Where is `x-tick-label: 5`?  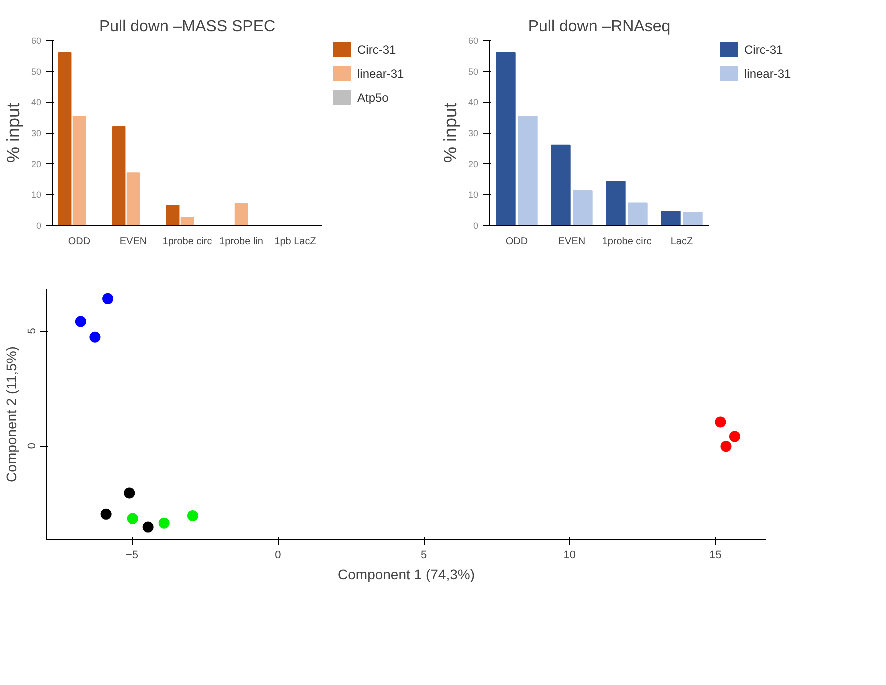
x-tick-label: 5 is located at coordinates (424, 556).